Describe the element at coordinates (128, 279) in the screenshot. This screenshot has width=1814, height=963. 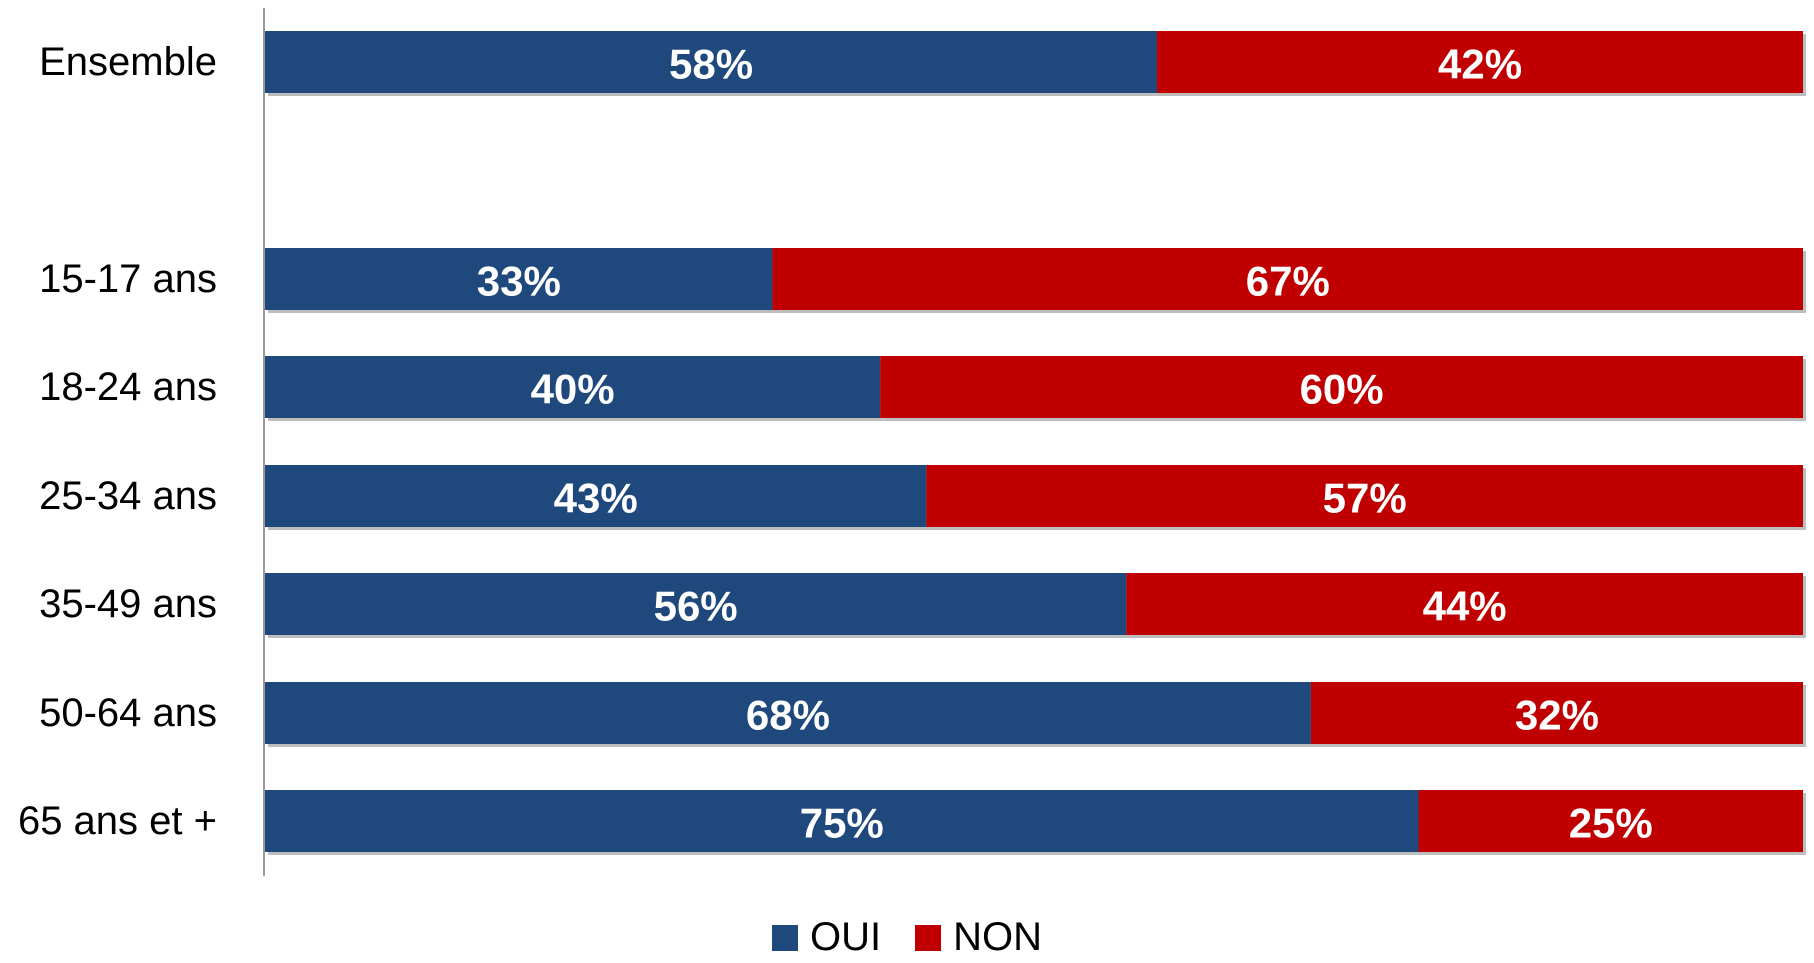
I see `category-label-15-17-ans: 15-17 ans` at that location.